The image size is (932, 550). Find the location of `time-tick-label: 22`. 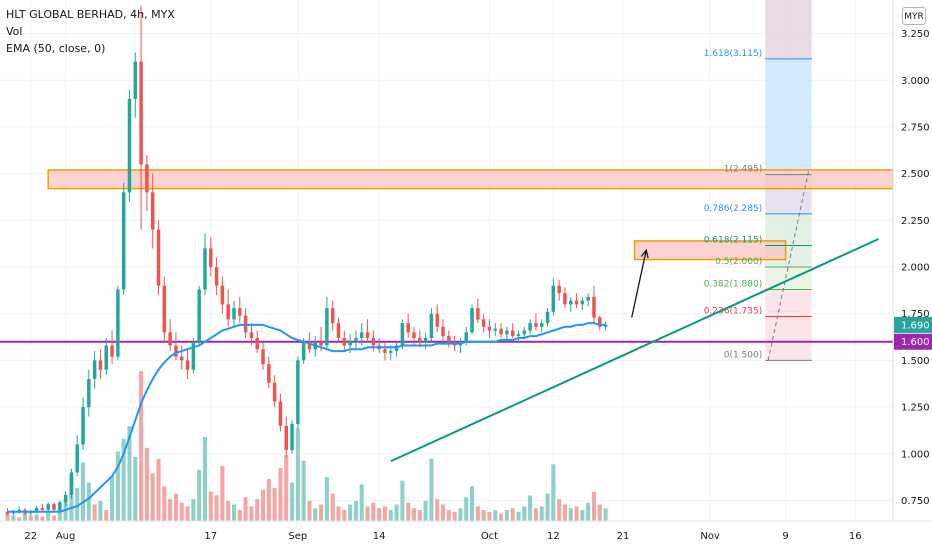

time-tick-label: 22 is located at coordinates (30, 536).